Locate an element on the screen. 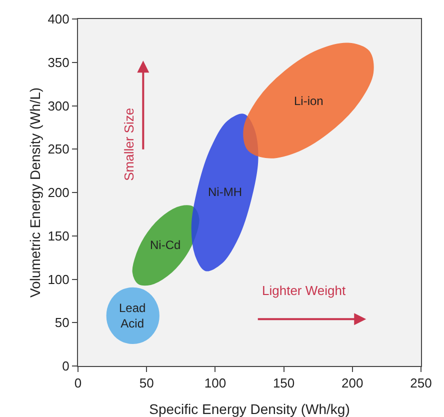 The height and width of the screenshot is (417, 444). series-label: Ni-Cd is located at coordinates (165, 245).